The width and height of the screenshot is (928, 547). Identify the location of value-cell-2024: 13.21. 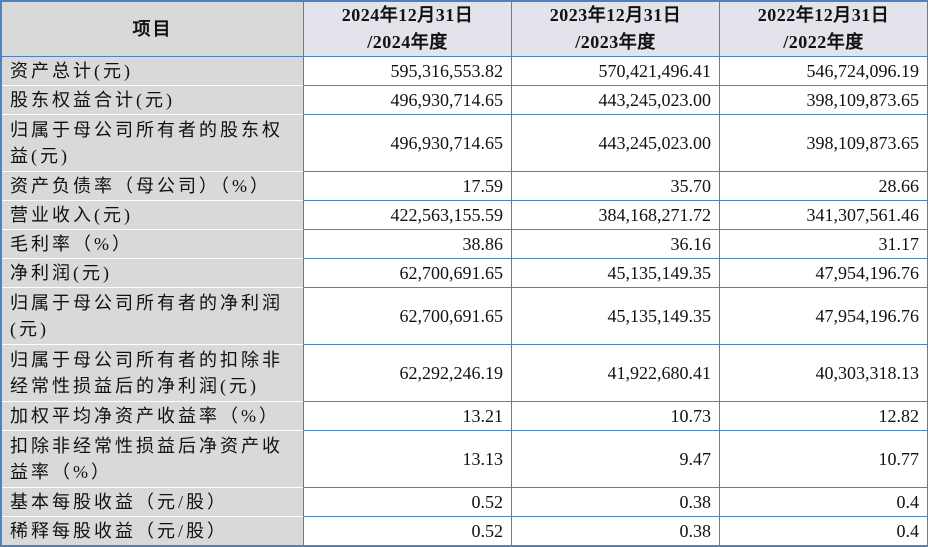
(407, 415).